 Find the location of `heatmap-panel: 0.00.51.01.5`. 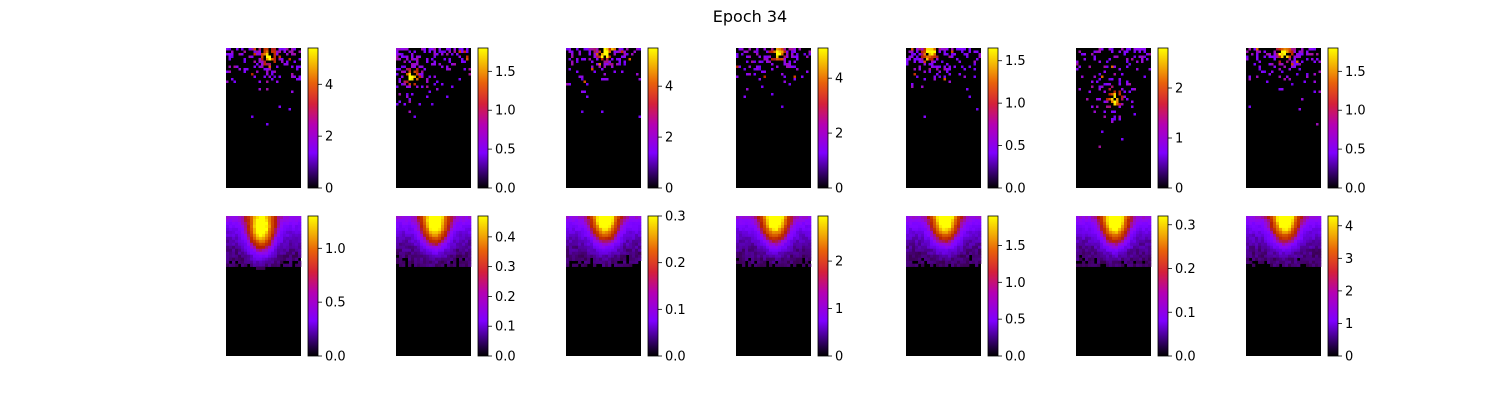

heatmap-panel: 0.00.51.01.5 is located at coordinates (966, 122).